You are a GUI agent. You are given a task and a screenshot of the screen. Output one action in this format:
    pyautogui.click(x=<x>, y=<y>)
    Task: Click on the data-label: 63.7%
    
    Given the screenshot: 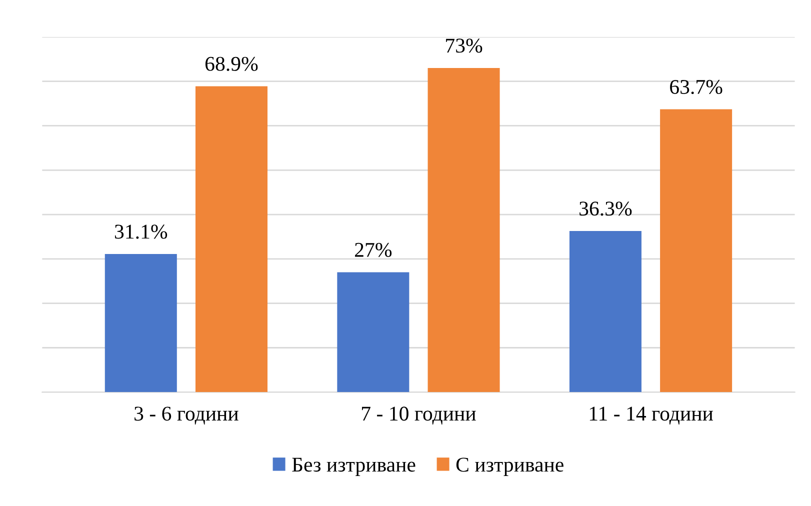 What is the action you would take?
    pyautogui.click(x=696, y=87)
    